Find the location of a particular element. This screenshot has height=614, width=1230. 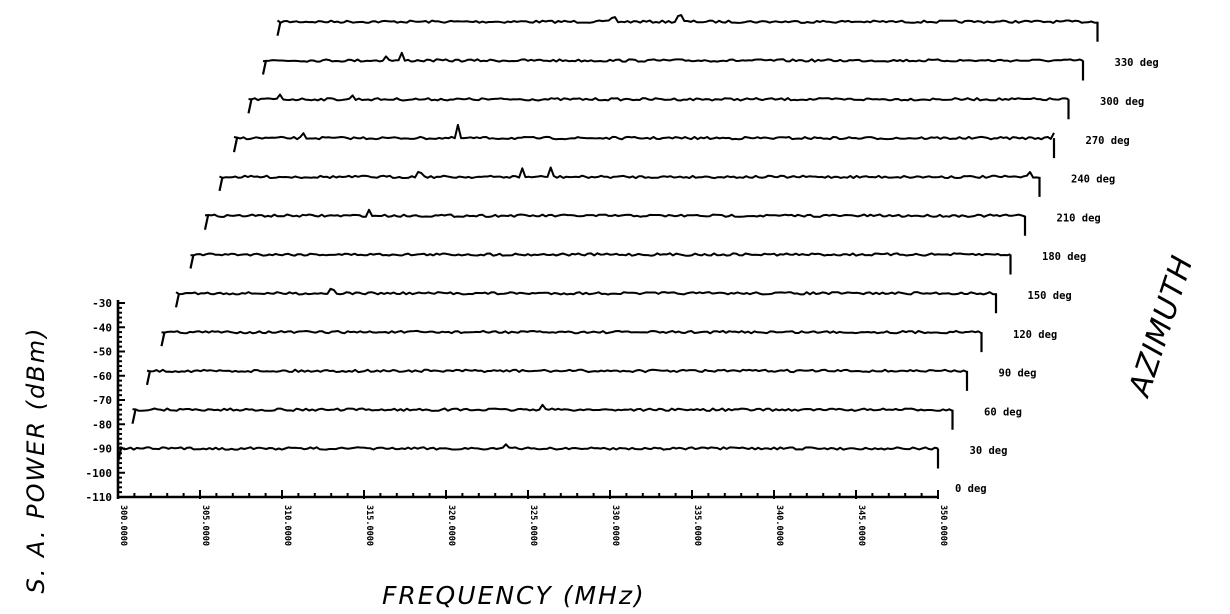

legend-label: 30 deg is located at coordinates (989, 451).